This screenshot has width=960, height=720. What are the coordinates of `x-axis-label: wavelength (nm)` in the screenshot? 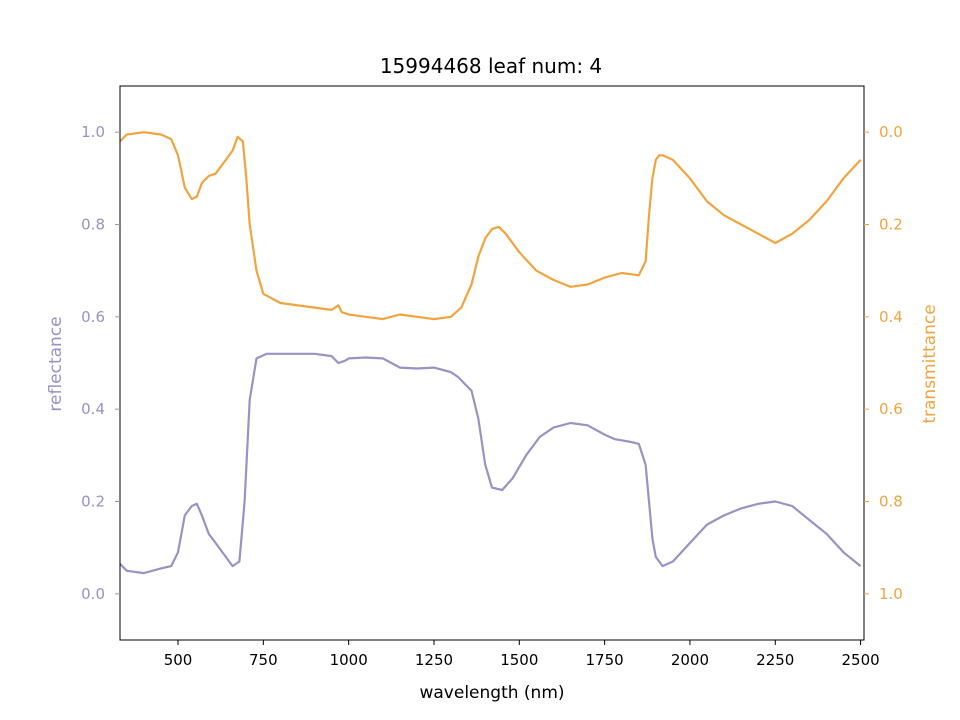 It's located at (491, 693).